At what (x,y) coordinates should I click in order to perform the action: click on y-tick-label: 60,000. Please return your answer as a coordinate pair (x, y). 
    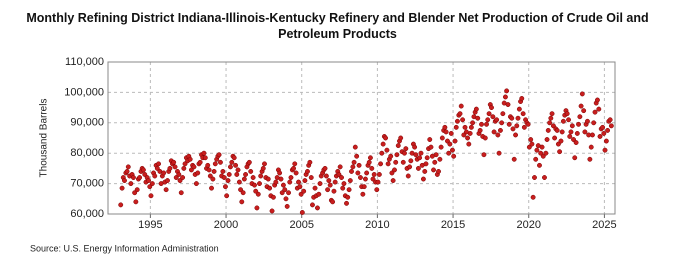
    Looking at the image, I should click on (87, 214).